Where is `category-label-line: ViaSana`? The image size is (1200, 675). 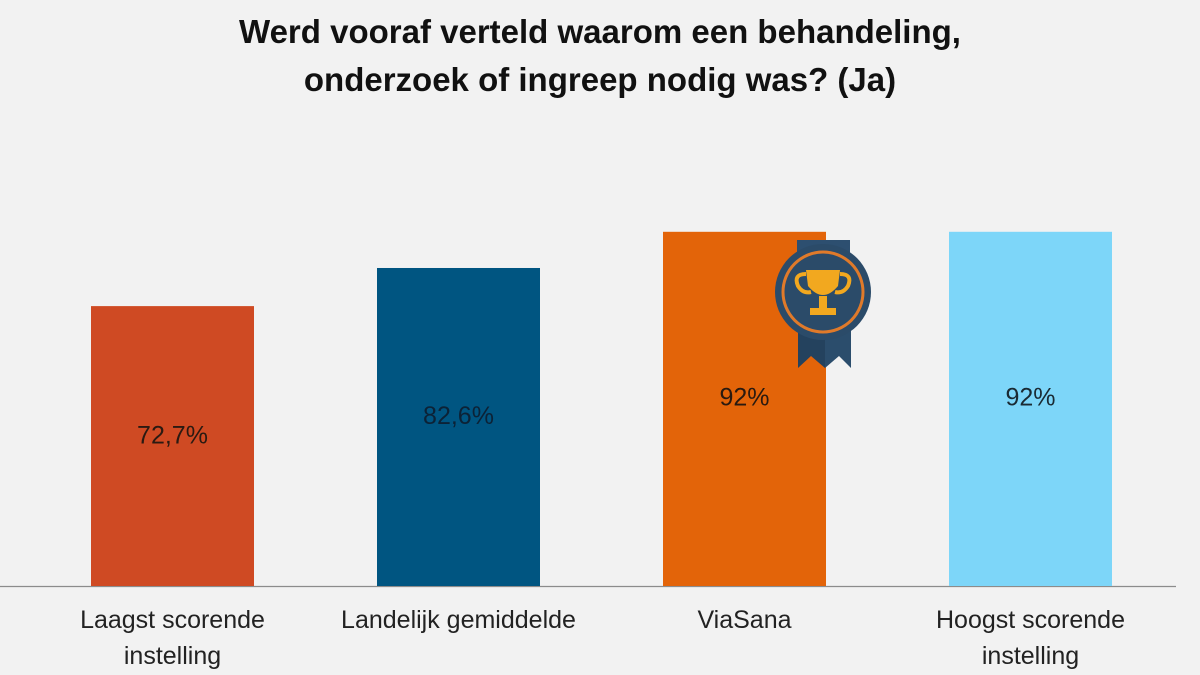
category-label-line: ViaSana is located at coordinates (744, 620).